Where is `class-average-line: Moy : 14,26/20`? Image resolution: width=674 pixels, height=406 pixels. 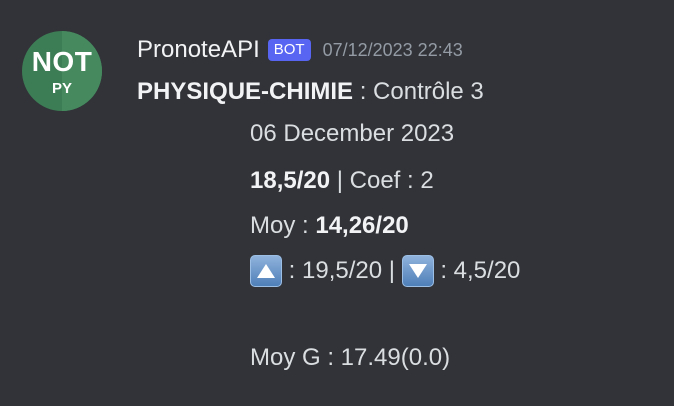
class-average-line: Moy : 14,26/20 is located at coordinates (329, 226).